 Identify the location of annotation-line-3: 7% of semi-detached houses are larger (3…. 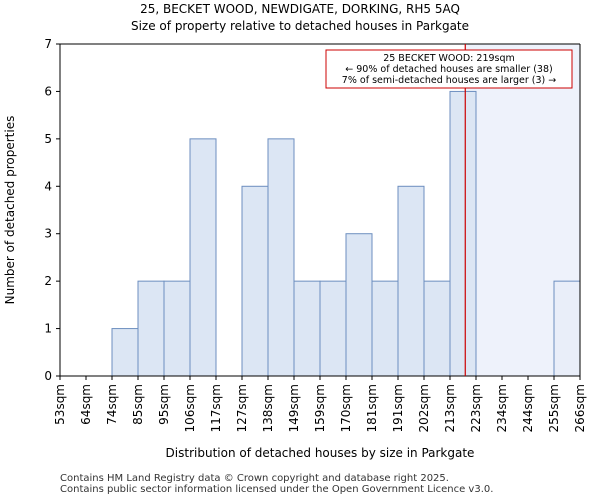
(449, 80).